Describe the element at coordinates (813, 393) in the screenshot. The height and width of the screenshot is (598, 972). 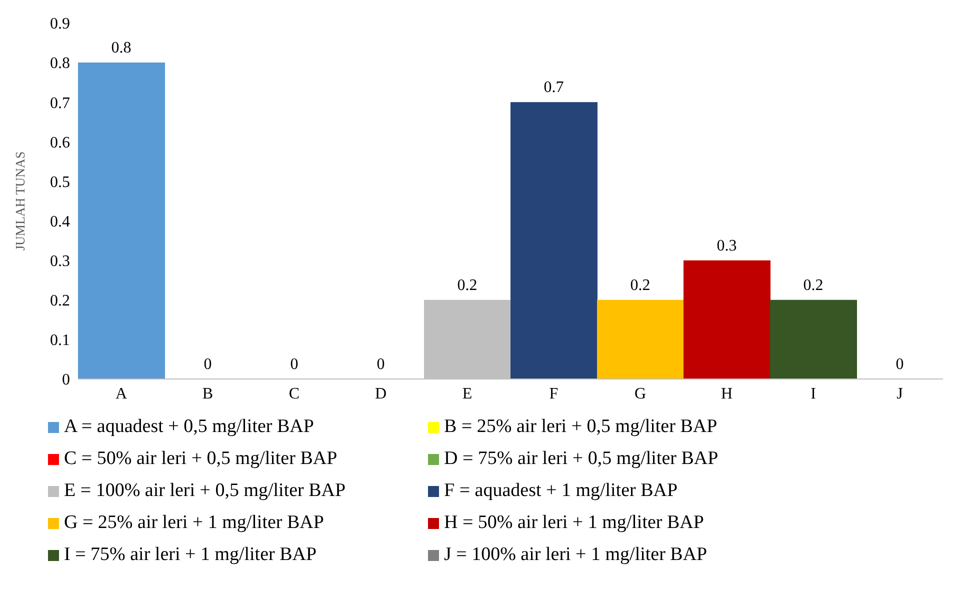
I see `x-tick-label: I` at that location.